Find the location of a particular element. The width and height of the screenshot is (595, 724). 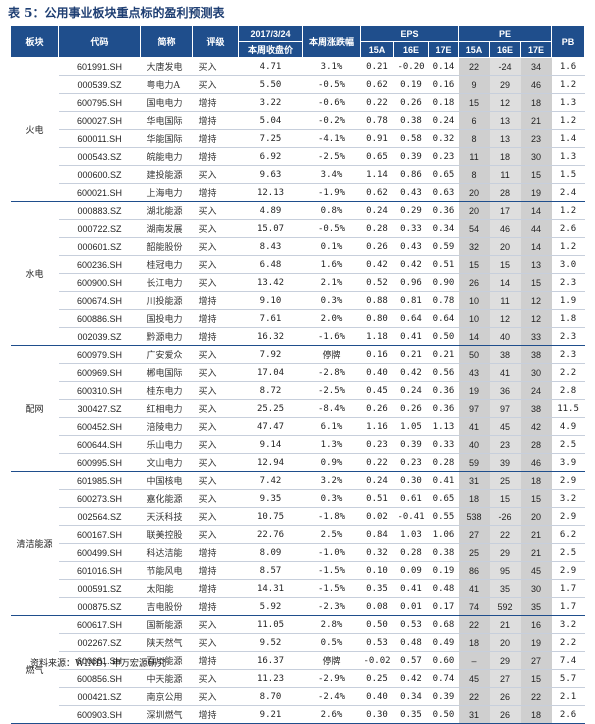

header-price: 本周收盘价 is located at coordinates (270, 49).